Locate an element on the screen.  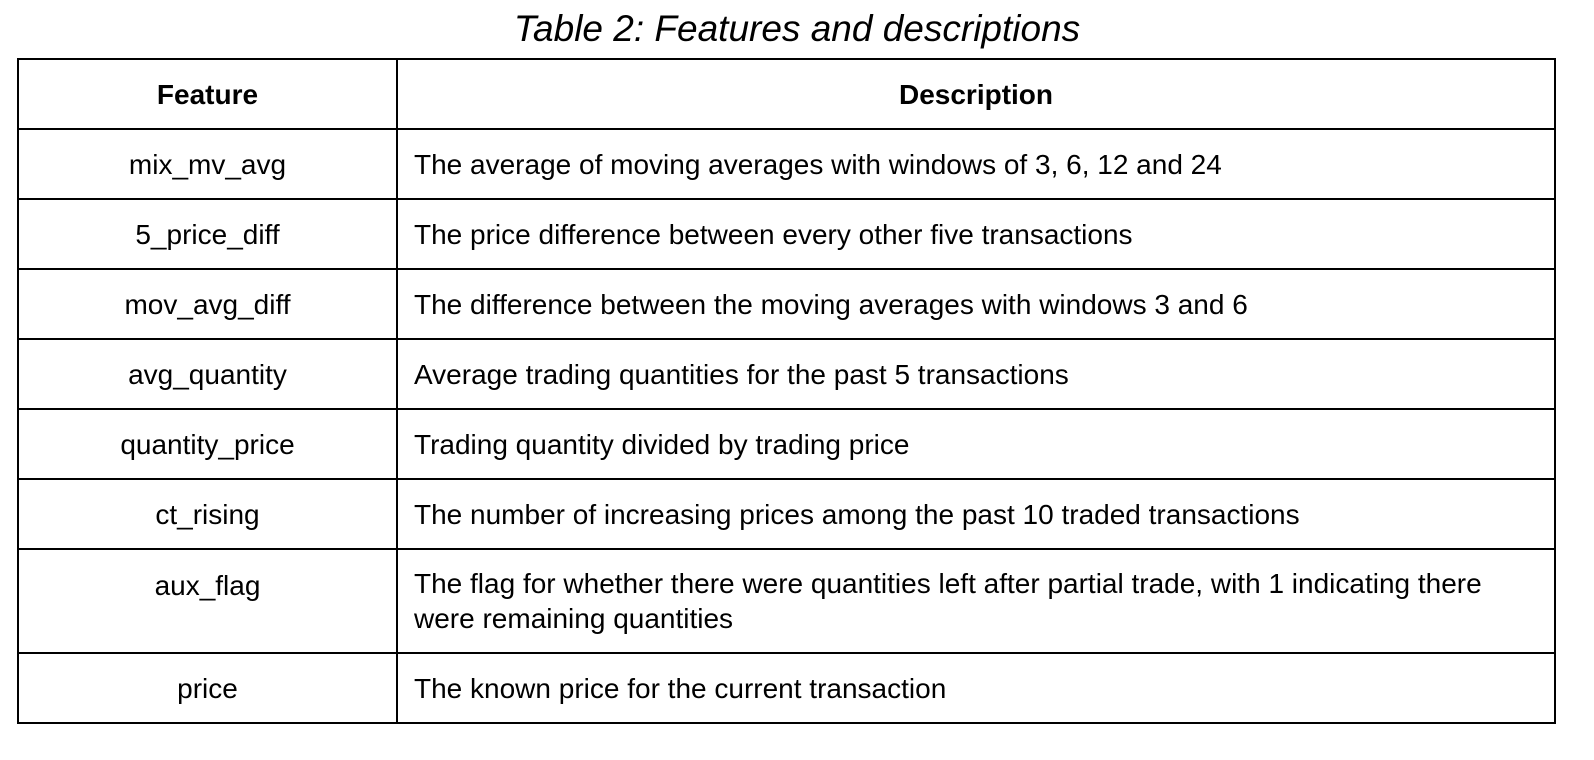
table-caption: Table 2: Features and descriptions is located at coordinates (797, 28).